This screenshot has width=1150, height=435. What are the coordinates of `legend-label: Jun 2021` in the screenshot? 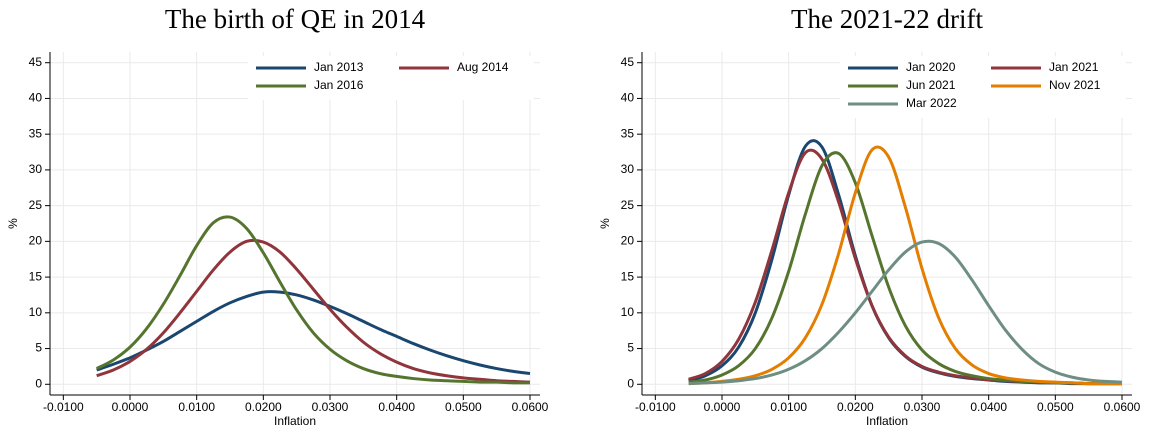 It's located at (931, 85).